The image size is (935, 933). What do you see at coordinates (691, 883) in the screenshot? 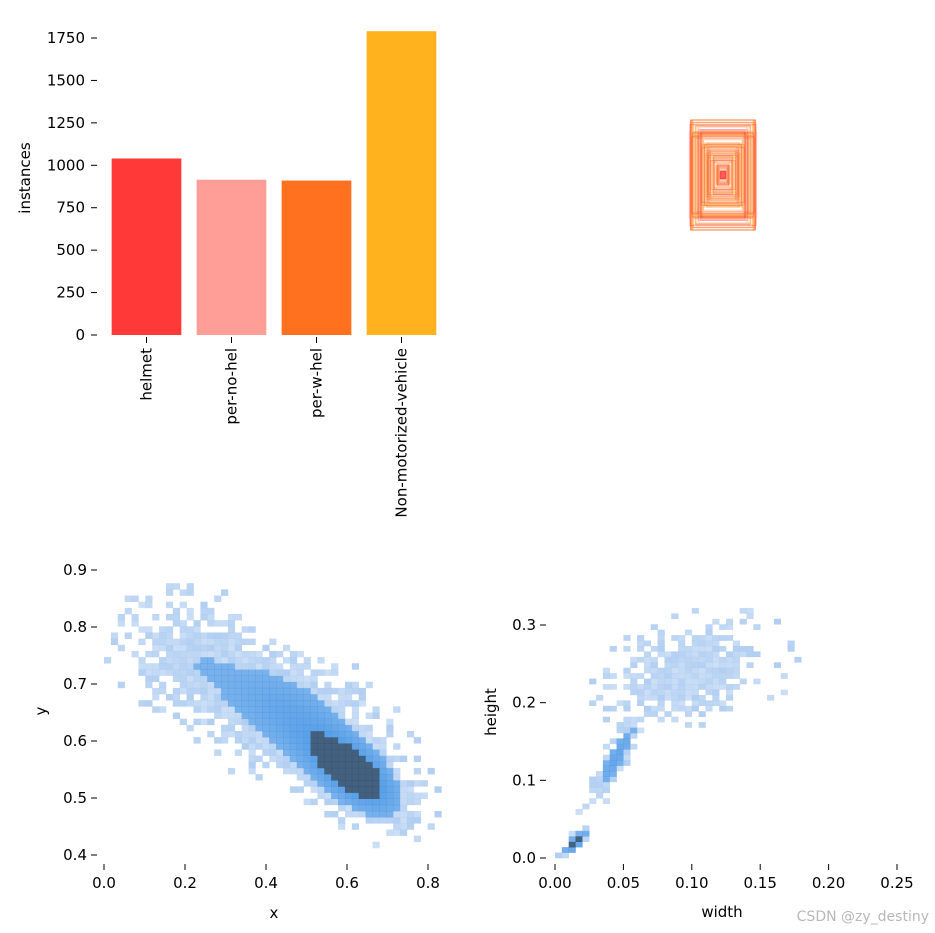
I see `x-tick-label: 0.10` at bounding box center [691, 883].